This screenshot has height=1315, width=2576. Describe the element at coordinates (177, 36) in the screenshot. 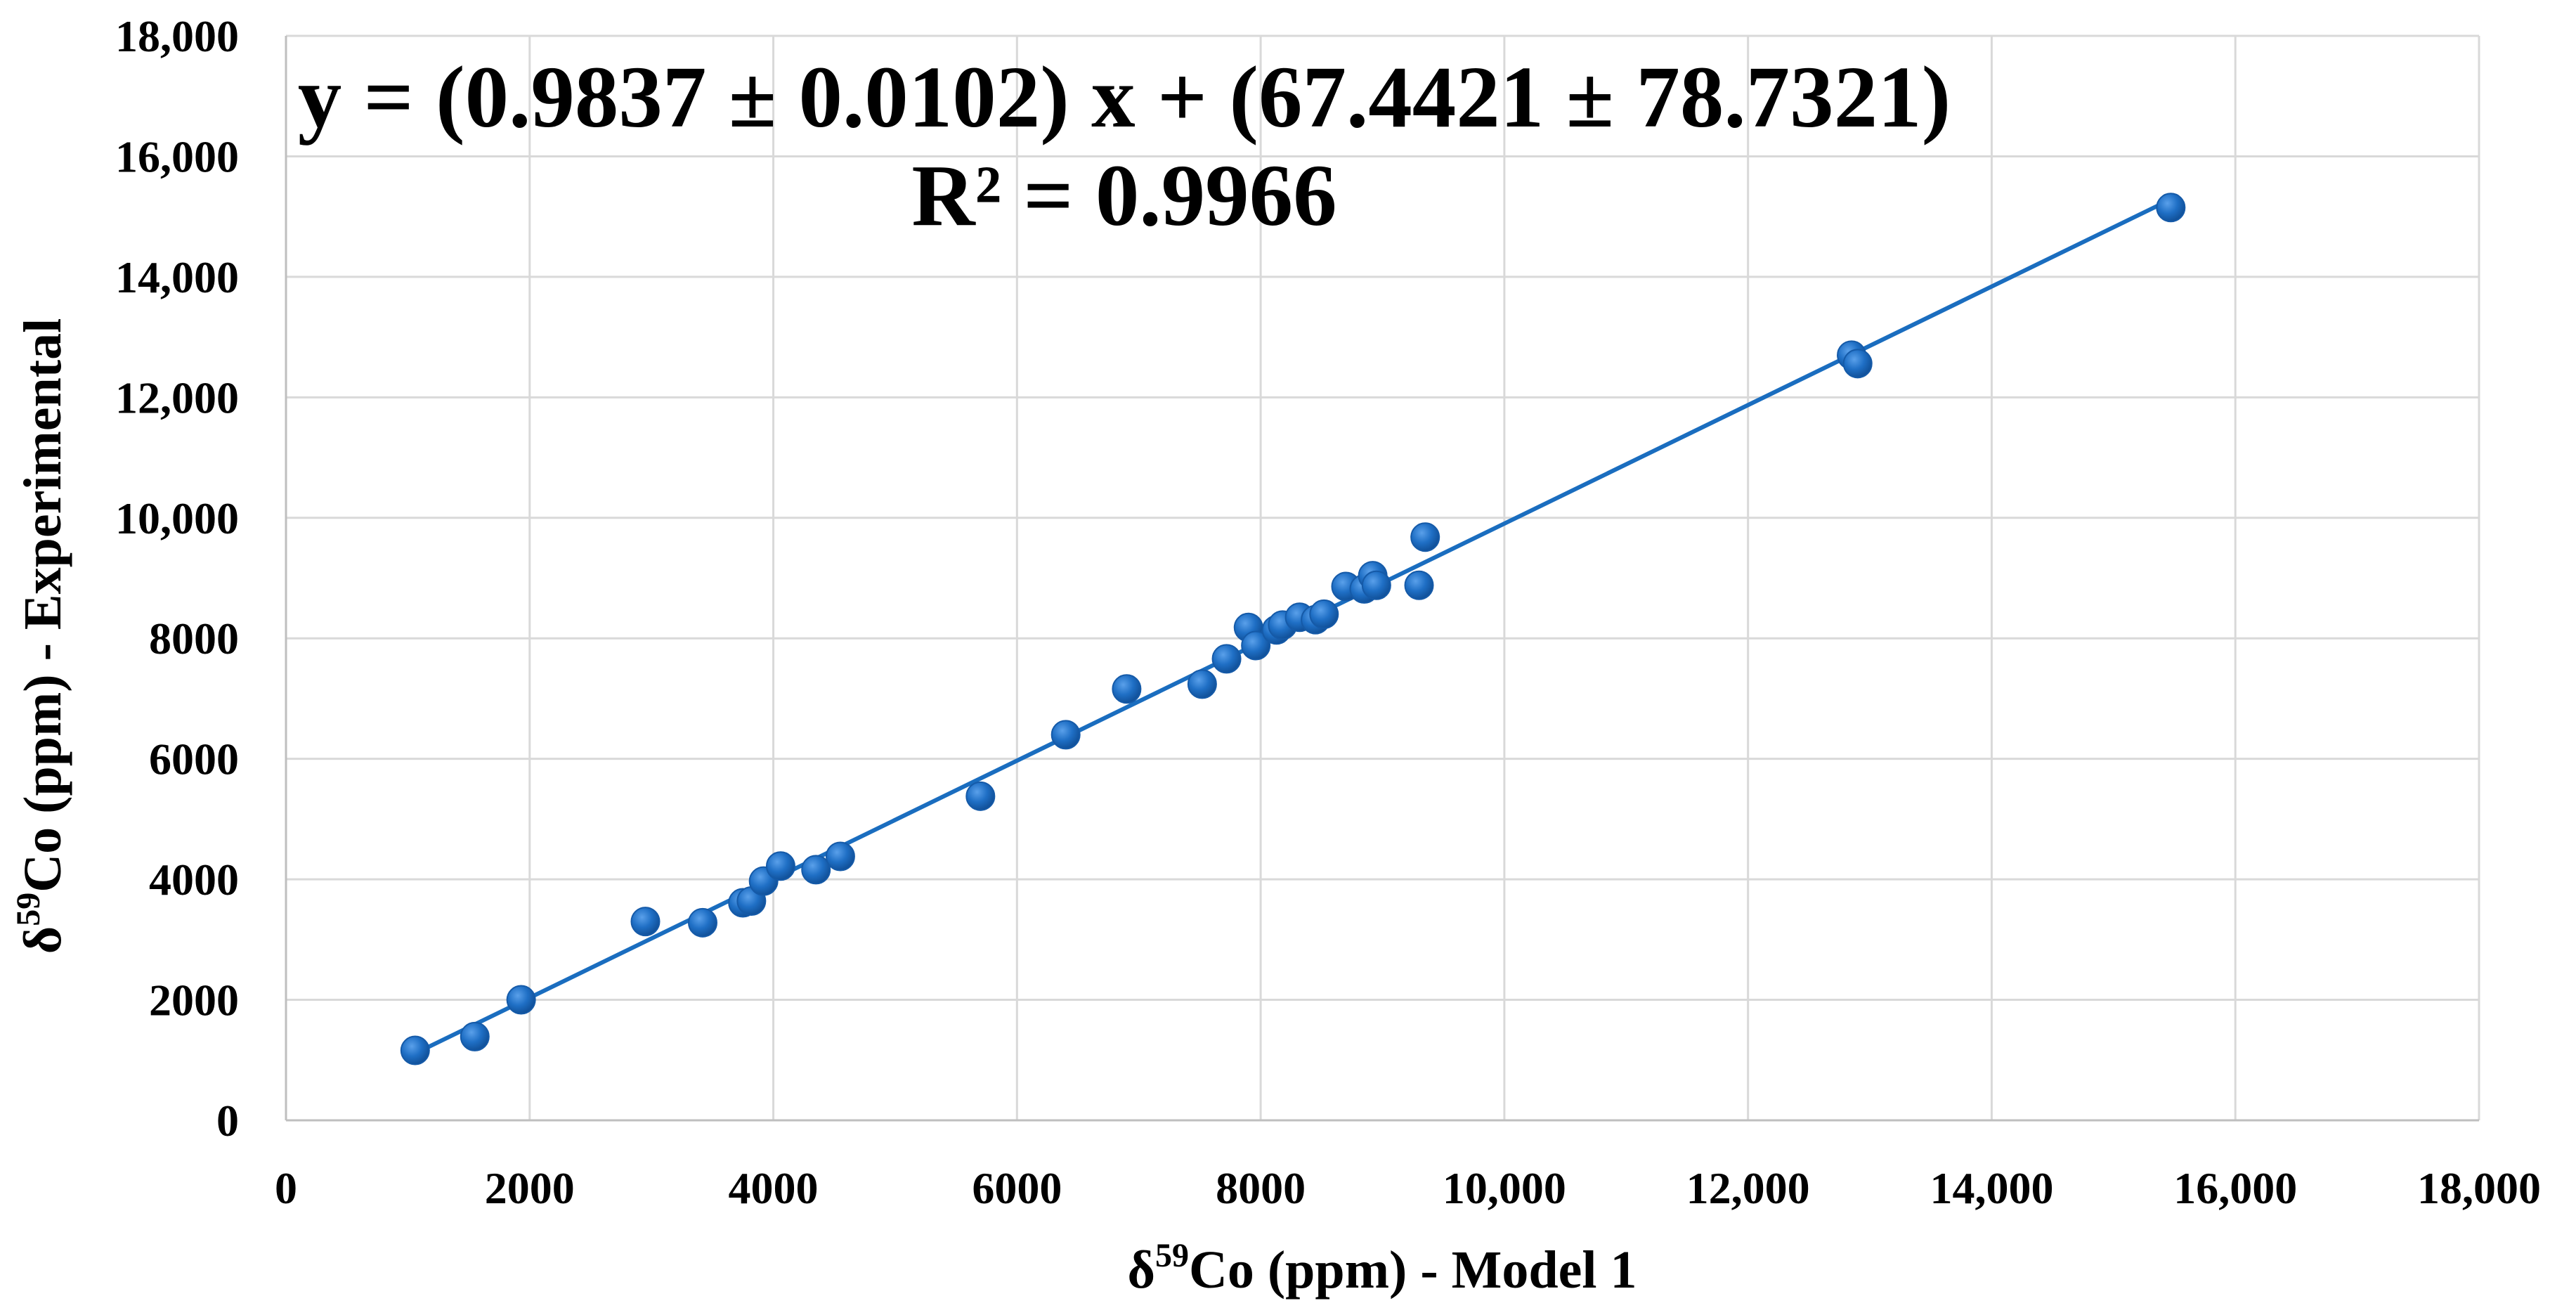

I see `y-tick-label: 18,000` at that location.